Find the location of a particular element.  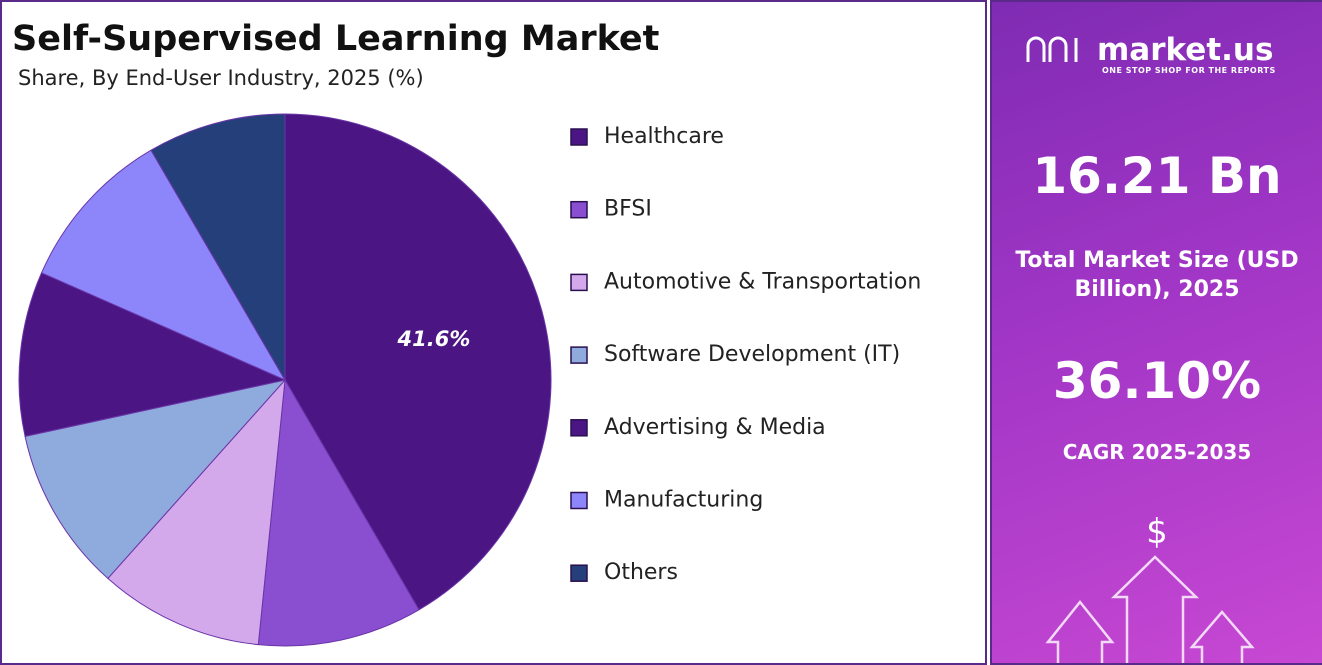

market-size-label: Total Market Size (USD Billion), 2025 is located at coordinates (1157, 275).